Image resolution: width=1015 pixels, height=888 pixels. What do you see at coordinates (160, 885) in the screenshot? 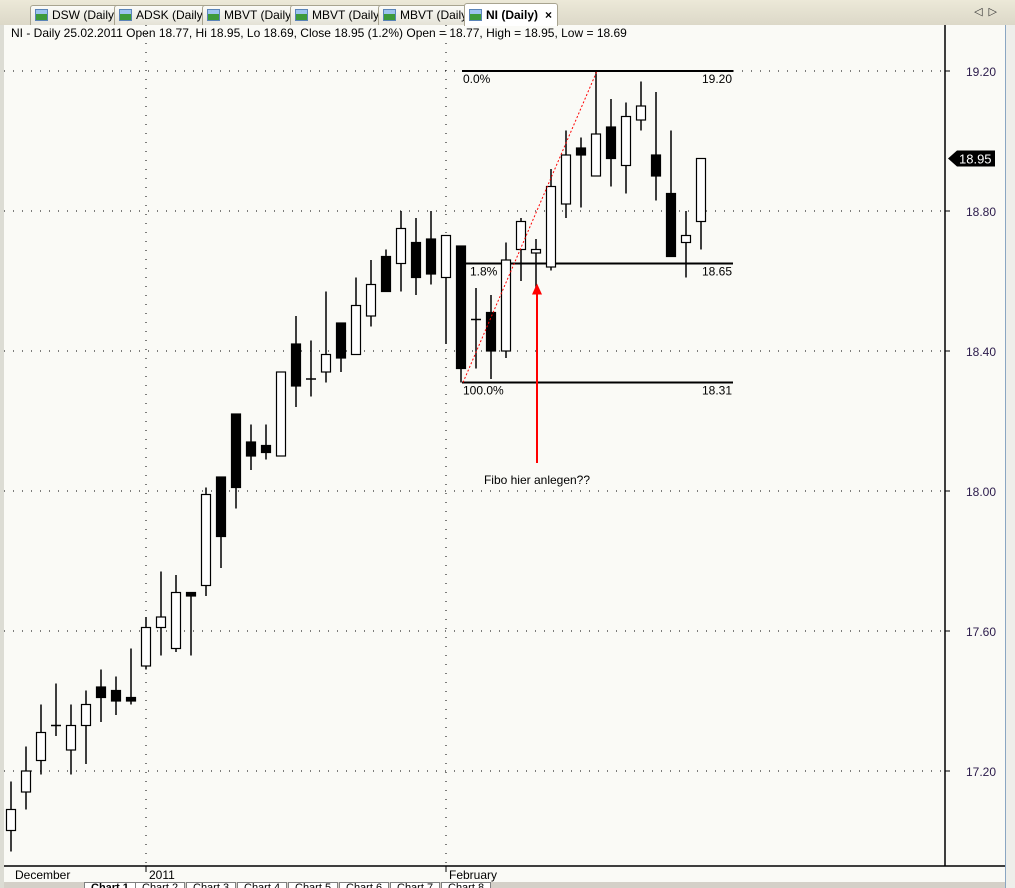
I see `sheet-tab: Chart 2` at bounding box center [160, 885].